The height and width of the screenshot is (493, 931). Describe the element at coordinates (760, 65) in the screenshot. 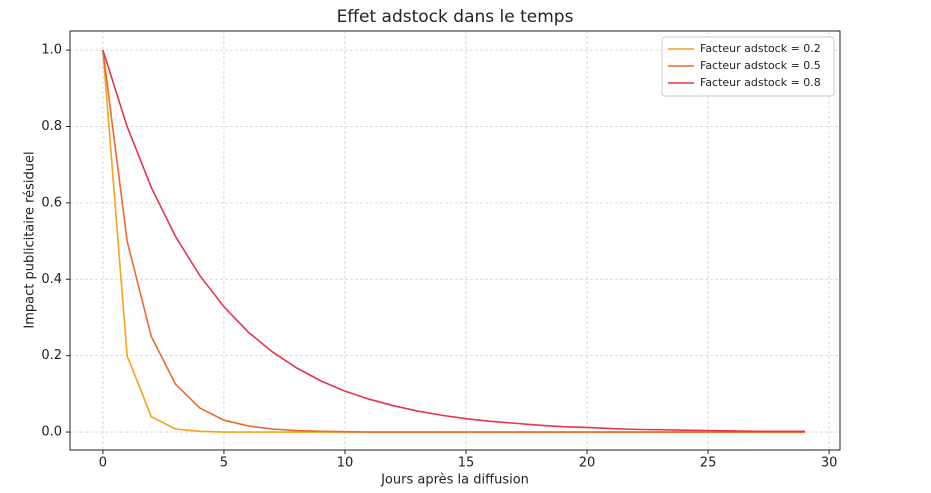

I see `legend-label: Facteur adstock = 0.5` at that location.